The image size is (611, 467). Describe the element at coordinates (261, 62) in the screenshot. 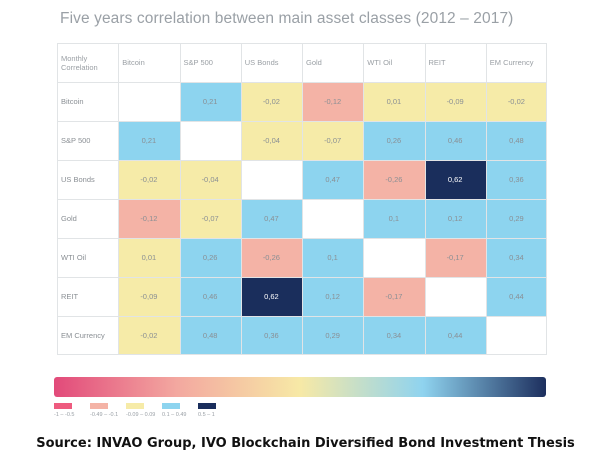

I see `column-header-us-bonds: US Bonds` at that location.